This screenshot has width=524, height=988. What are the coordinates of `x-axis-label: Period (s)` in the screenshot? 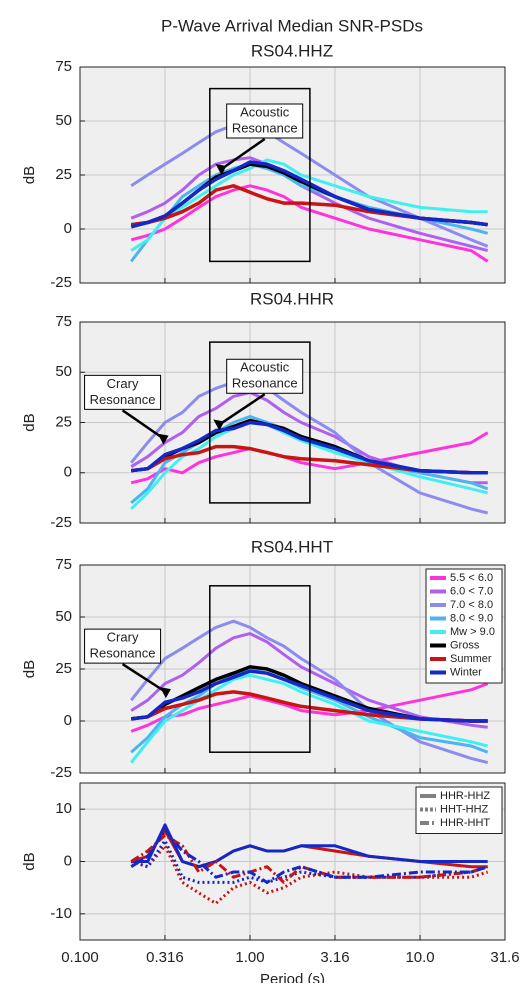 It's located at (292, 977).